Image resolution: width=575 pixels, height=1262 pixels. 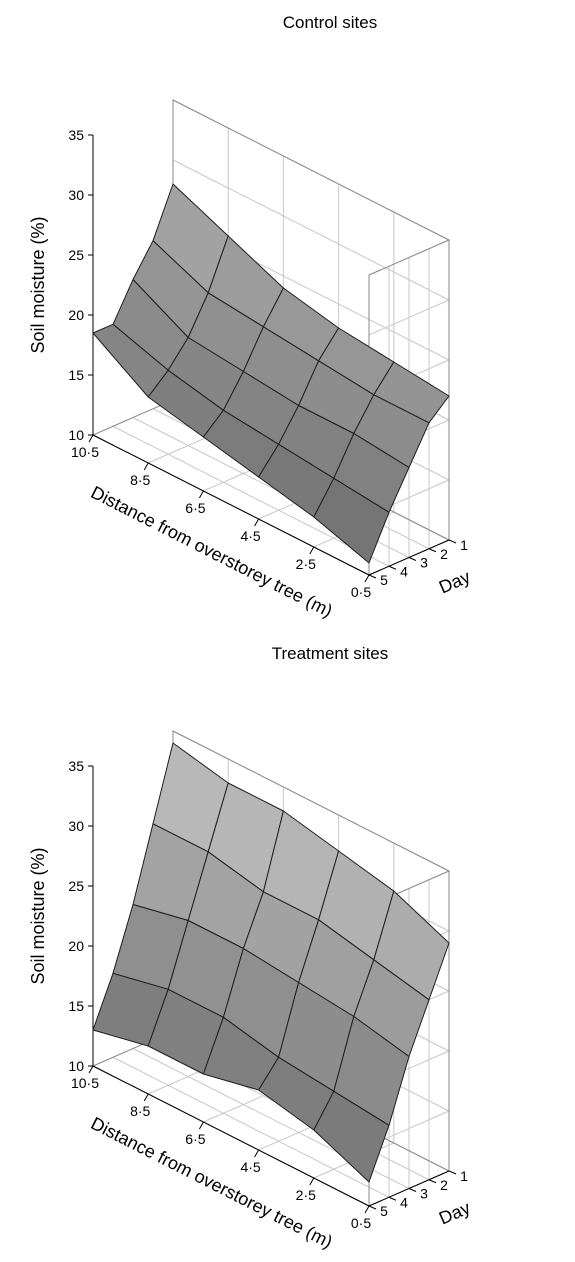 What do you see at coordinates (212, 1182) in the screenshot?
I see `x-axis-label: Distance from overstorey tree (m)` at bounding box center [212, 1182].